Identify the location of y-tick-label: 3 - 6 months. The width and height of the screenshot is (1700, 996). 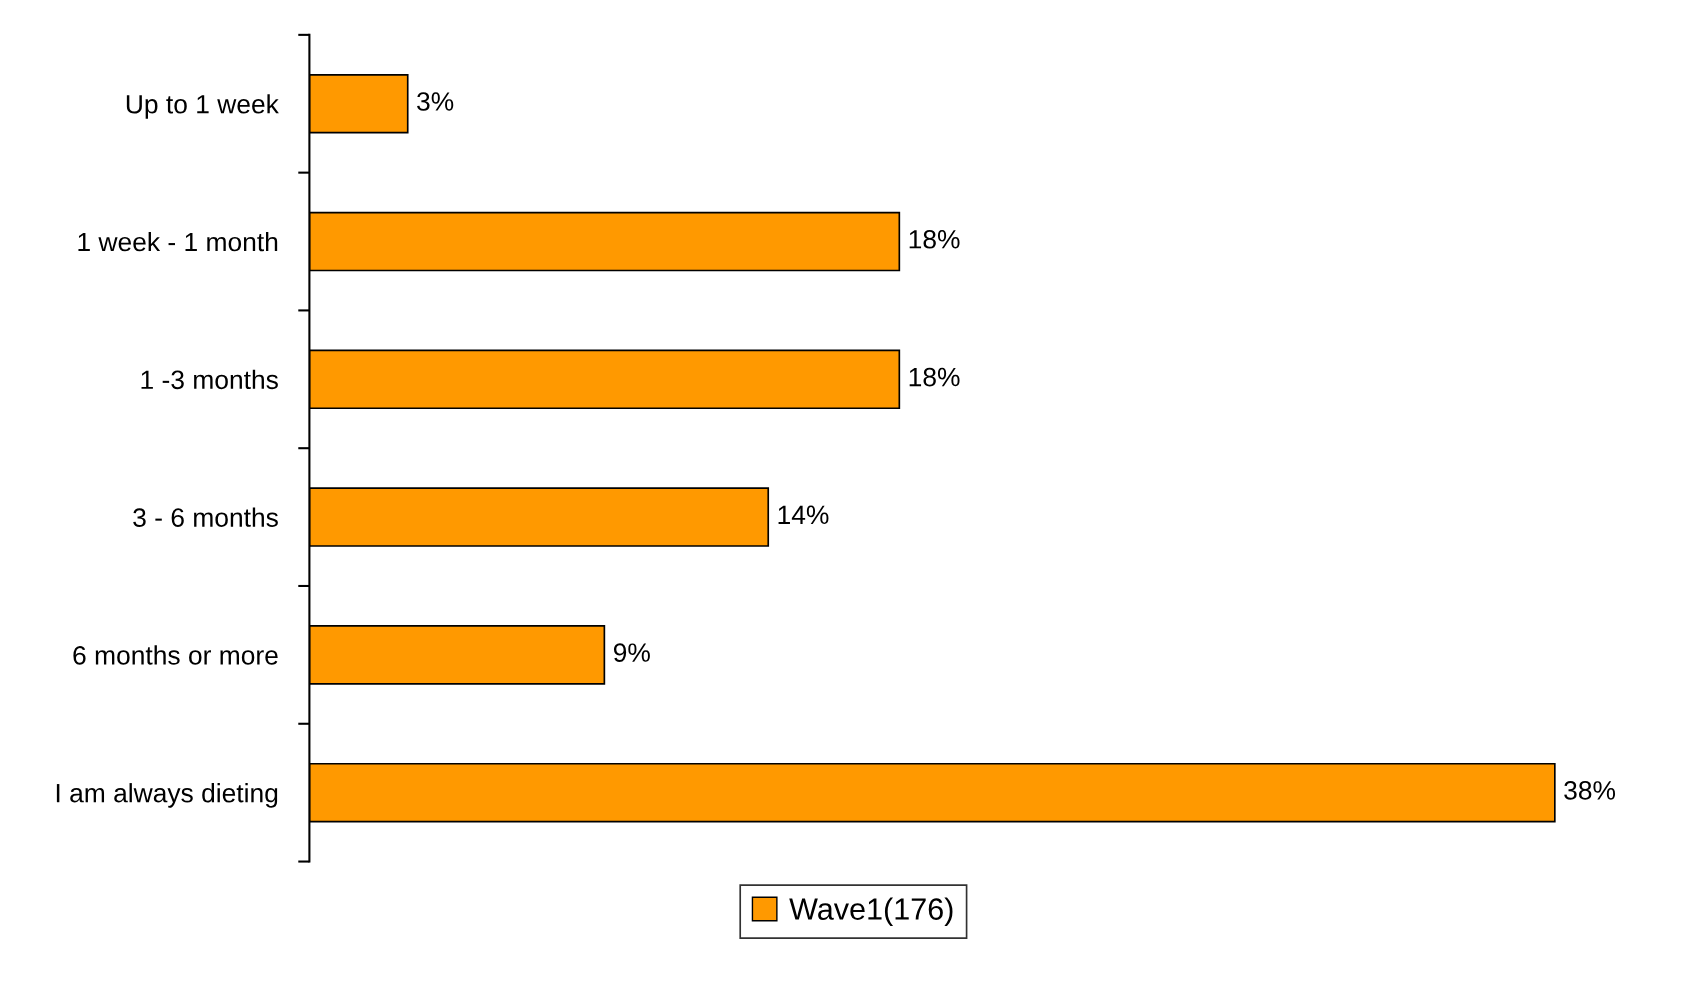
(205, 517).